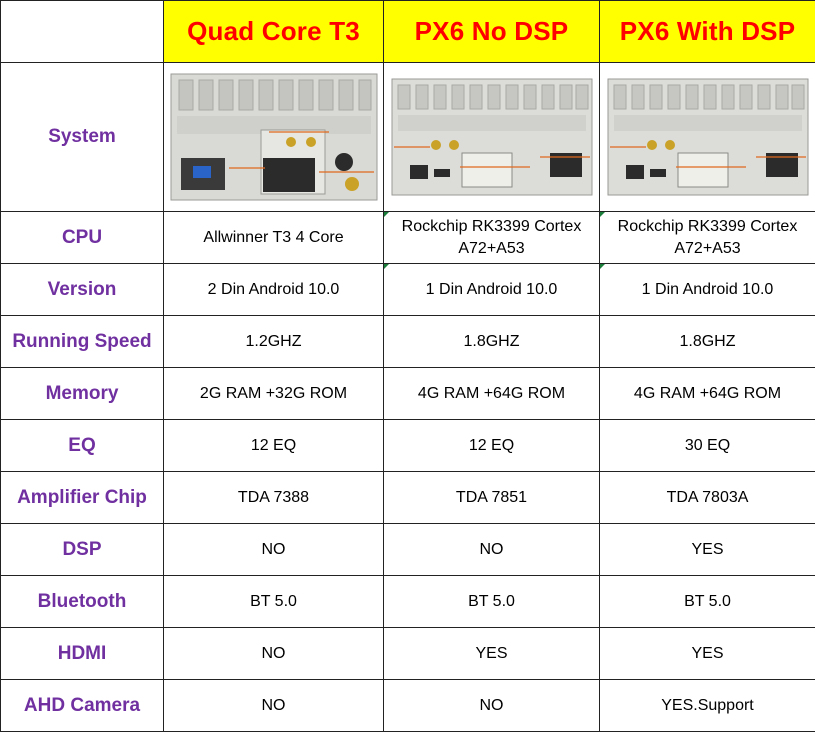 The image size is (815, 732). I want to click on row-label: Version, so click(82, 289).